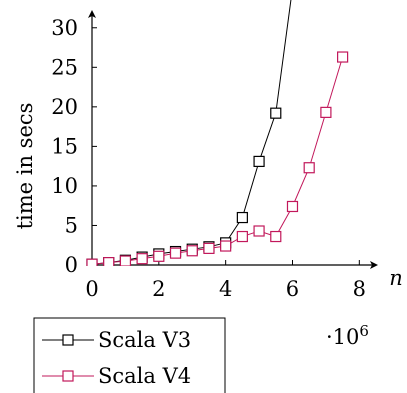  Describe the element at coordinates (364, 331) in the screenshot. I see `x-scale-multiplier-exponent: 6` at that location.